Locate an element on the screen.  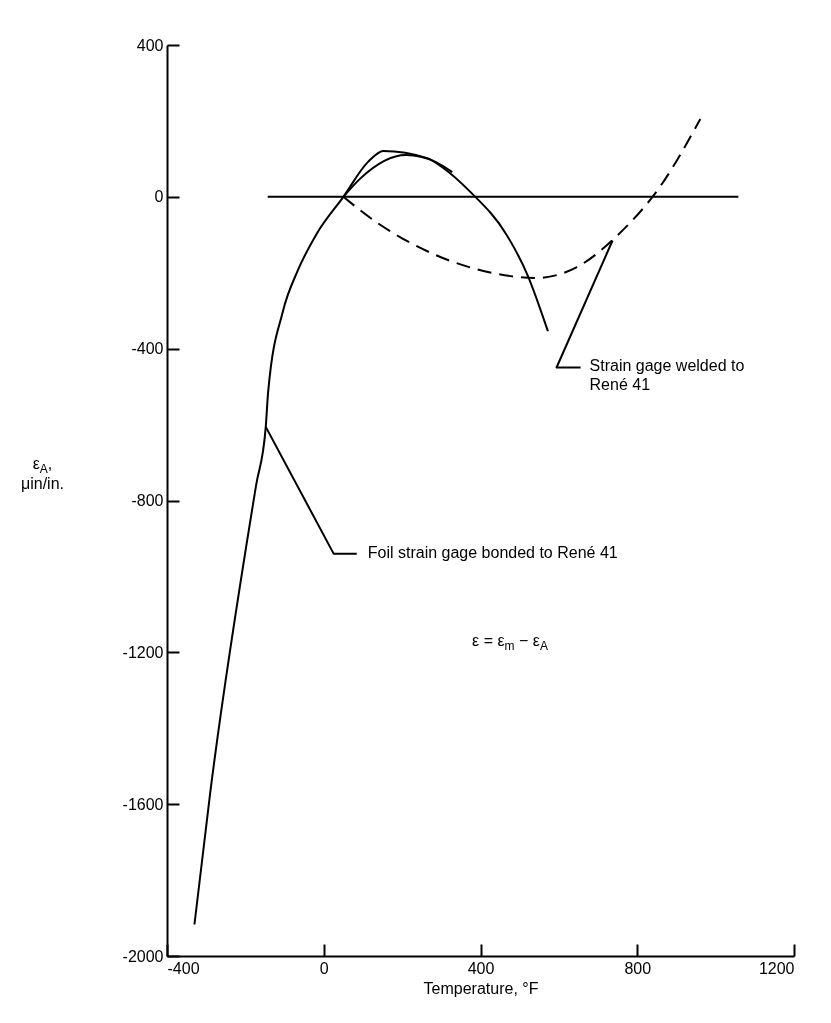
x-axis-title: Temperature, °F is located at coordinates (481, 988).